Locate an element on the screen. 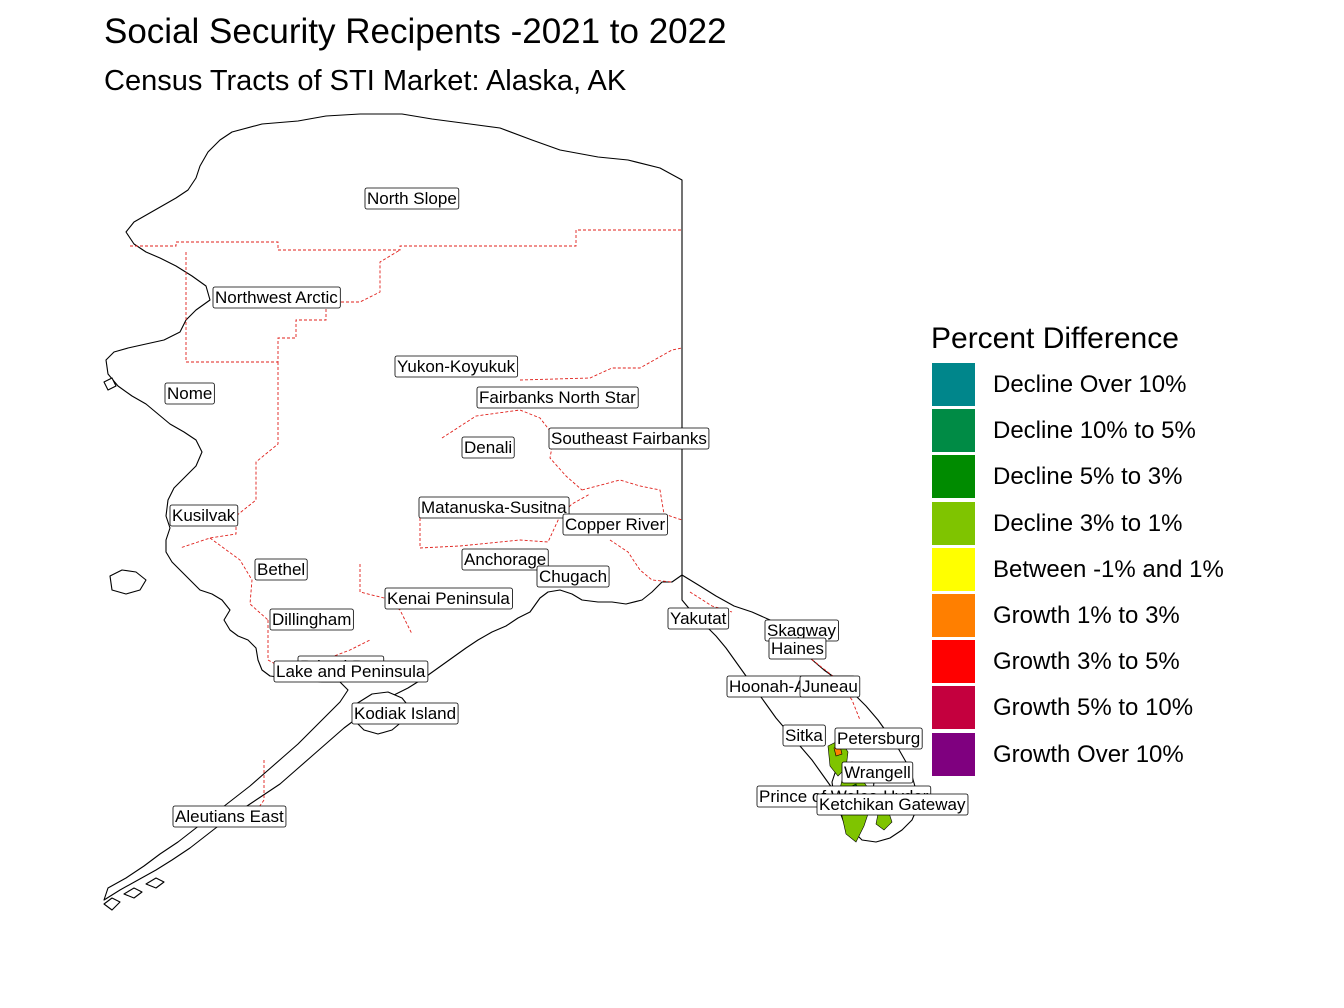 Image resolution: width=1344 pixels, height=1008 pixels. place-label: Anchorage is located at coordinates (505, 559).